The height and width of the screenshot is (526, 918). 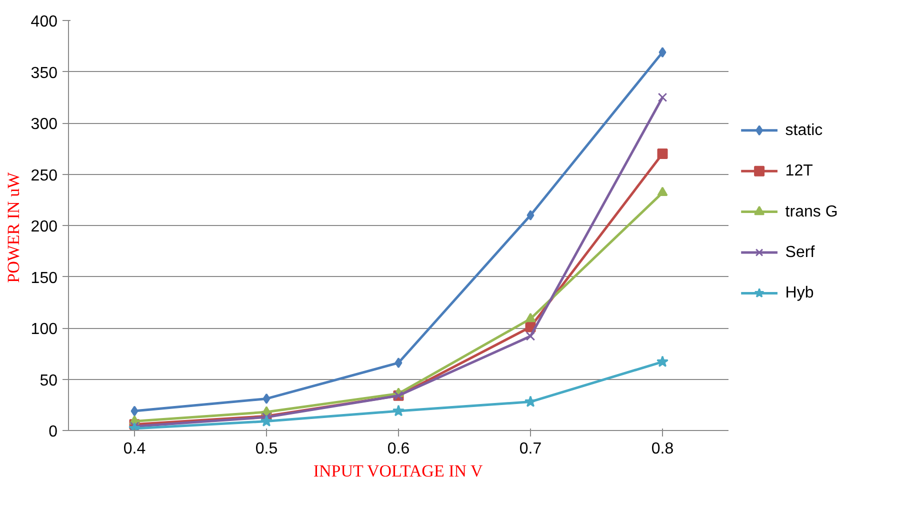 What do you see at coordinates (530, 449) in the screenshot?
I see `x-tick-label: 0.7` at bounding box center [530, 449].